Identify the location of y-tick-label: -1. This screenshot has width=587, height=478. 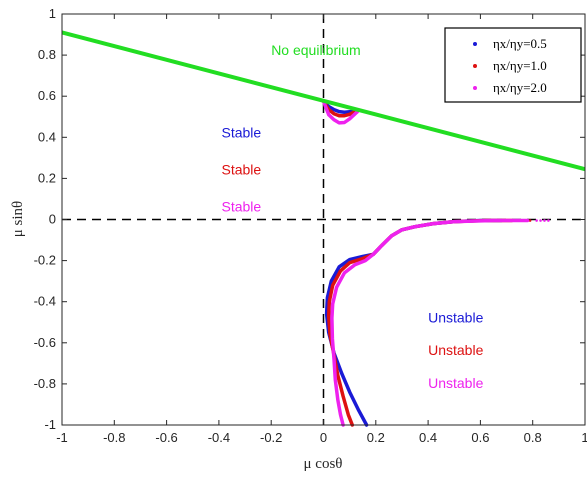
(50, 424).